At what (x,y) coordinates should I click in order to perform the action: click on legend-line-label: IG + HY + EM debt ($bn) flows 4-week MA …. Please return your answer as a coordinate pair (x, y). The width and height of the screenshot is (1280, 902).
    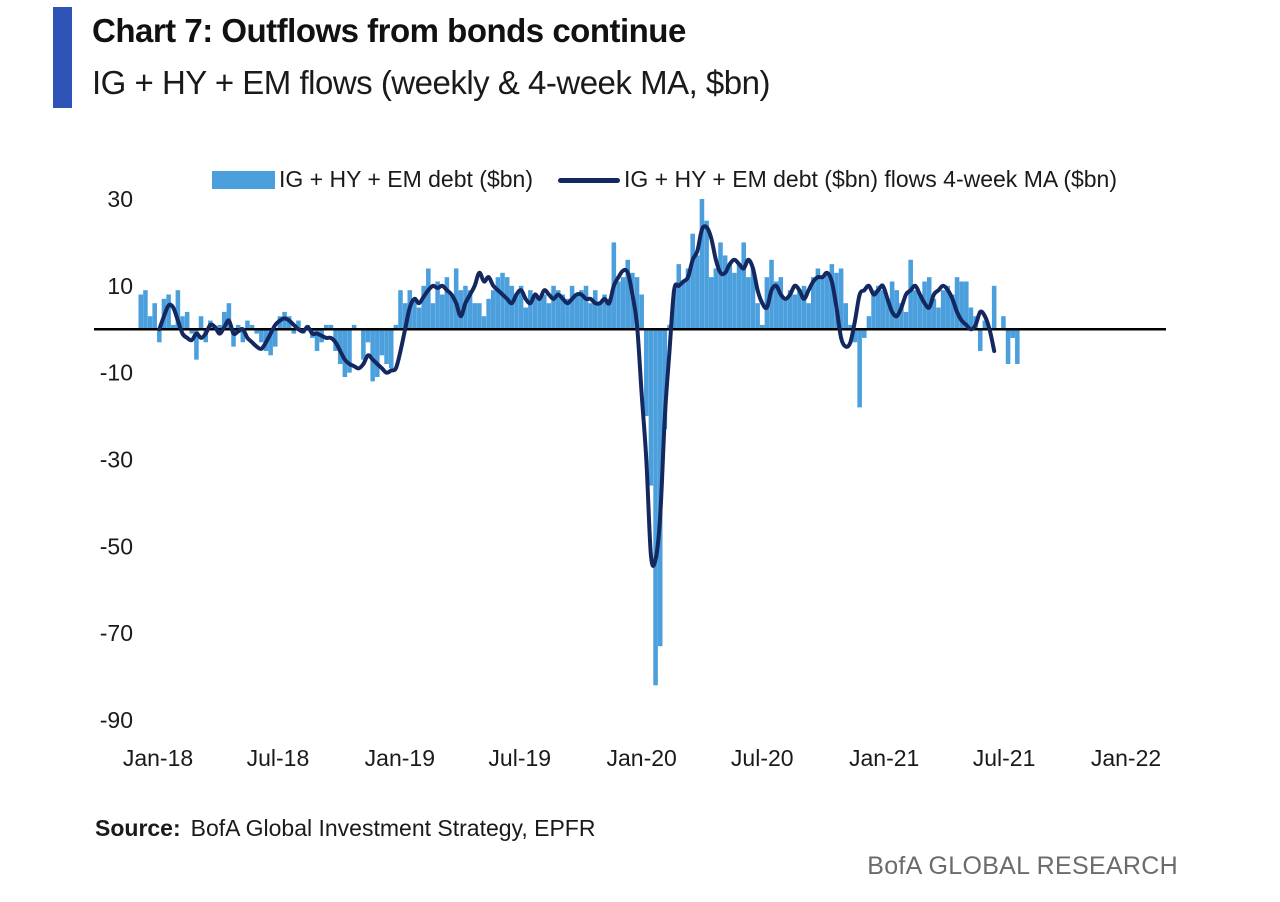
    Looking at the image, I should click on (871, 179).